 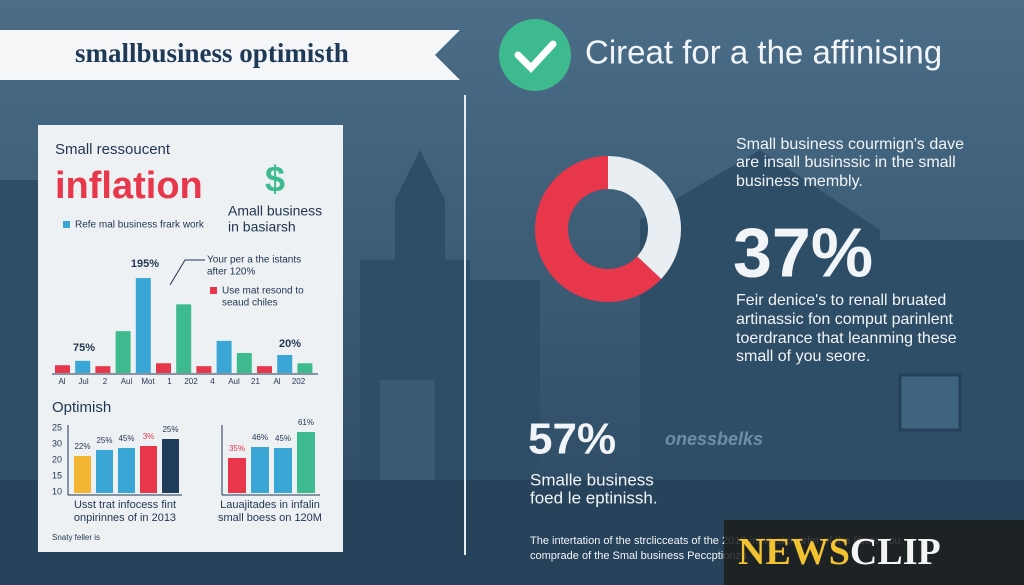 What do you see at coordinates (260, 437) in the screenshot?
I see `bar-label: 46%` at bounding box center [260, 437].